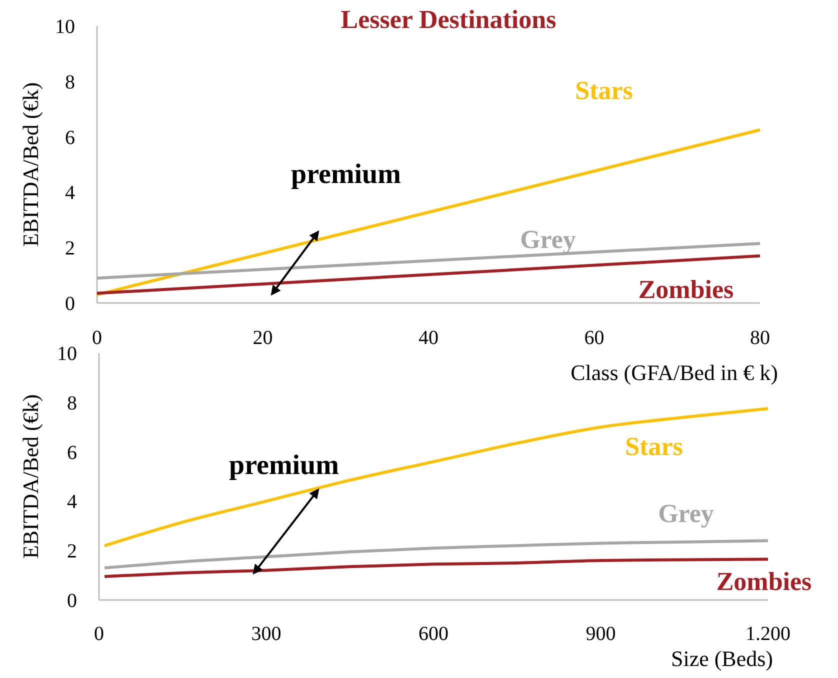 The width and height of the screenshot is (838, 678). Describe the element at coordinates (448, 19) in the screenshot. I see `chart-title: Lesser Destinations` at that location.